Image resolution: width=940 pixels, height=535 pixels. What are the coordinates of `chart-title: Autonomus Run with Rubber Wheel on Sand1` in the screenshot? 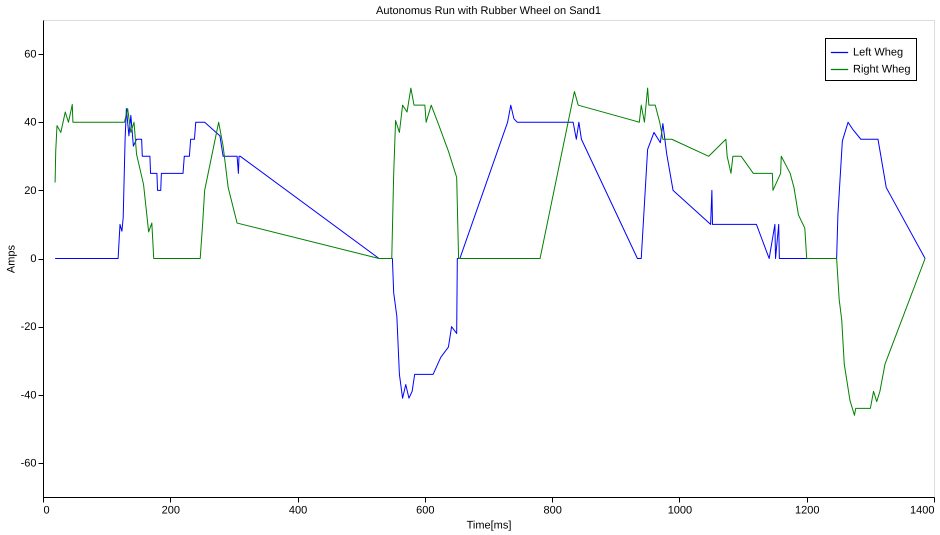 It's located at (489, 11).